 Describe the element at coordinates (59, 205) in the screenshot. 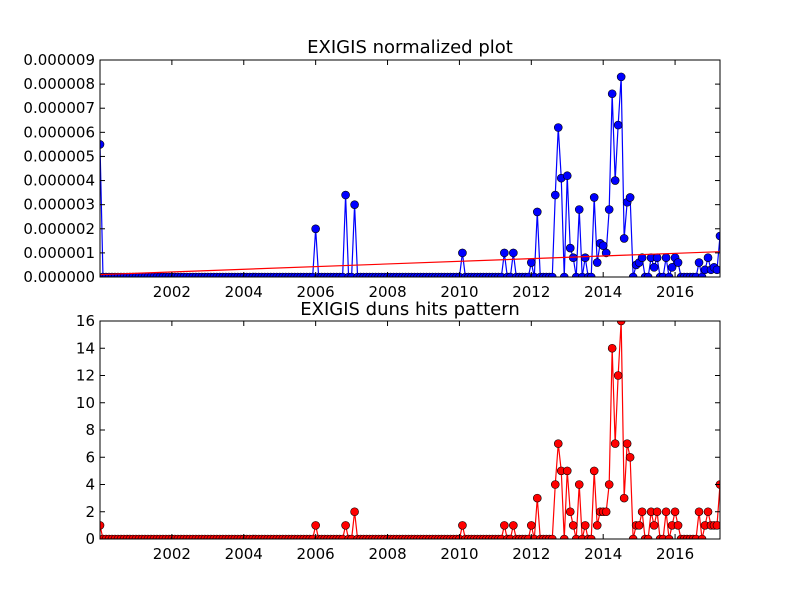

I see `normalized-y-tick-label: 0.000003` at that location.